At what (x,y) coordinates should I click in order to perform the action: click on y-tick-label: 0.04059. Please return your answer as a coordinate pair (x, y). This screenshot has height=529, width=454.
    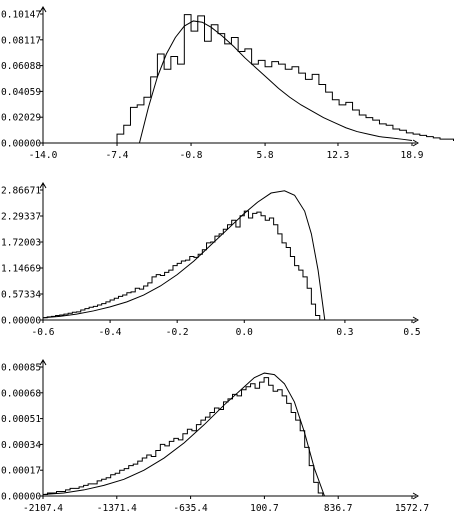
    Looking at the image, I should click on (21, 92).